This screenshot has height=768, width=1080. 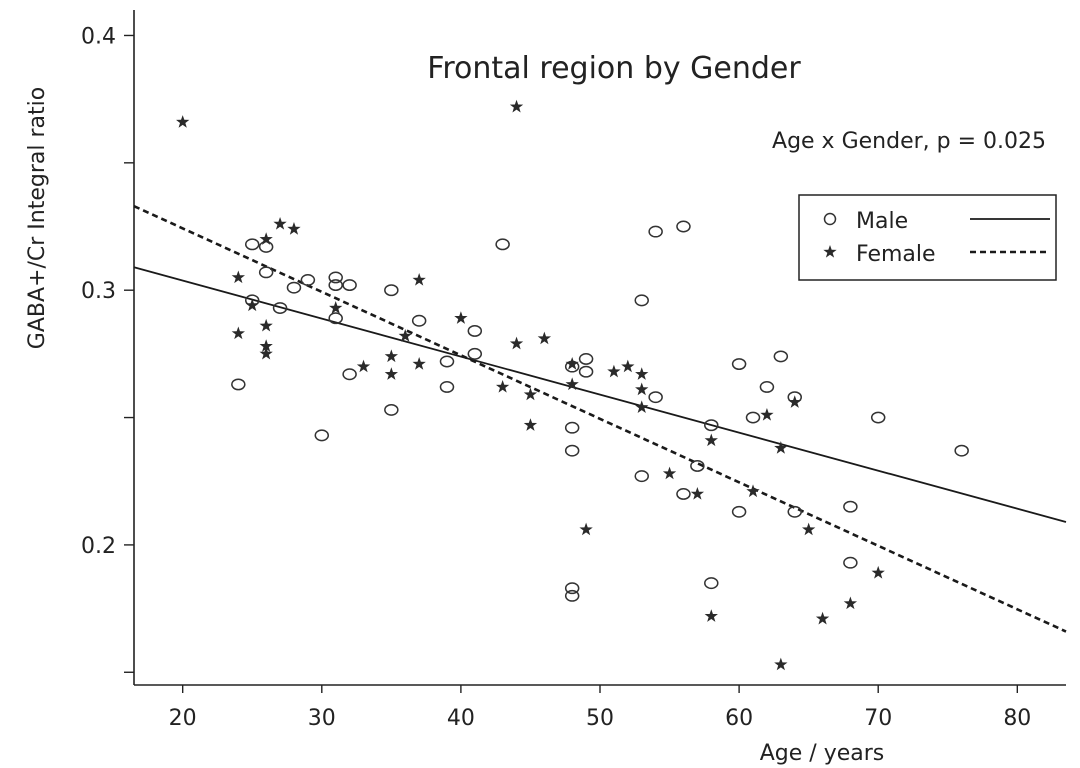 What do you see at coordinates (322, 718) in the screenshot?
I see `x-tick-label: 30` at bounding box center [322, 718].